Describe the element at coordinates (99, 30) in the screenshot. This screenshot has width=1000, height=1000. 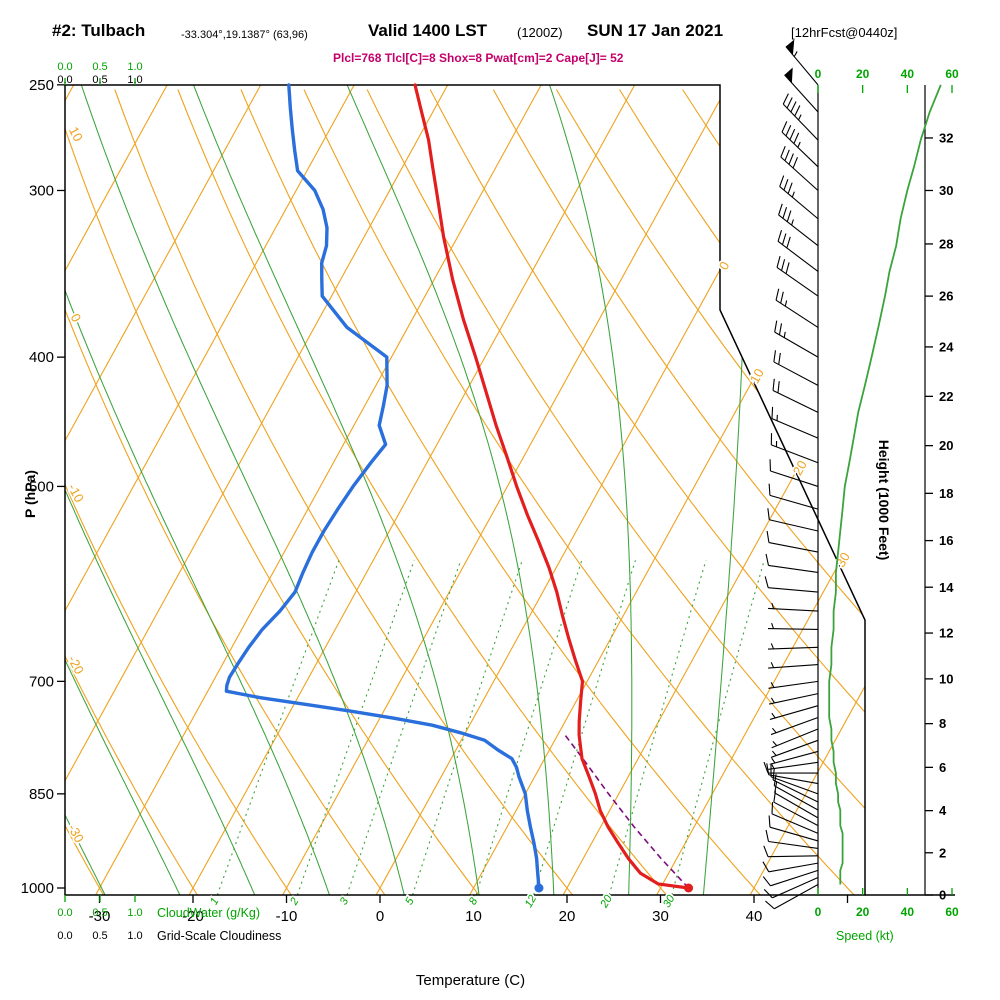
I see `station-id: #2: Tulbach` at that location.